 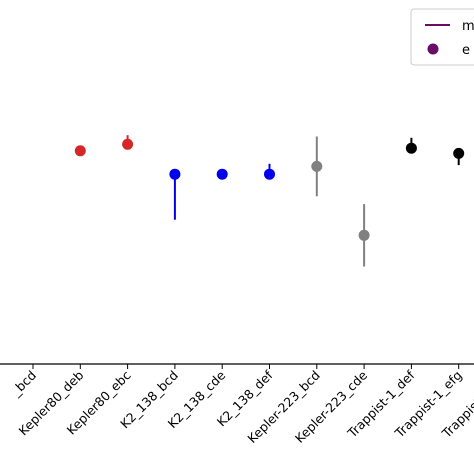 What do you see at coordinates (317, 166) in the screenshot?
I see `data-point-kepler-223-bcd` at bounding box center [317, 166].